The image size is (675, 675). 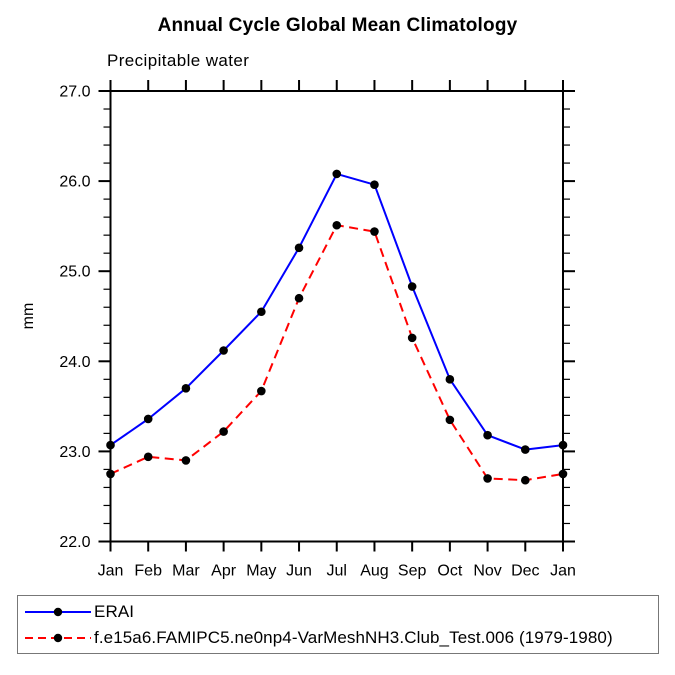 What do you see at coordinates (374, 571) in the screenshot?
I see `x-tick-label: Aug` at bounding box center [374, 571].